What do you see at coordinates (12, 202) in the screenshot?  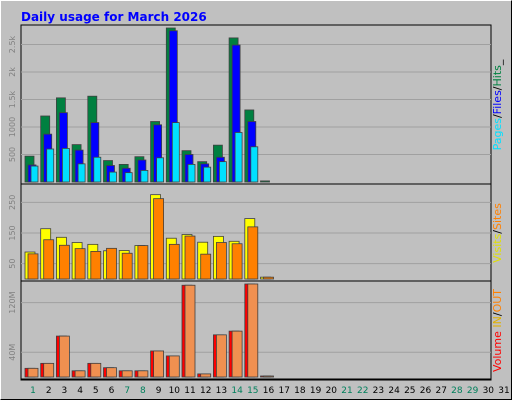 I see `y-tick-label: 250` at bounding box center [12, 202].